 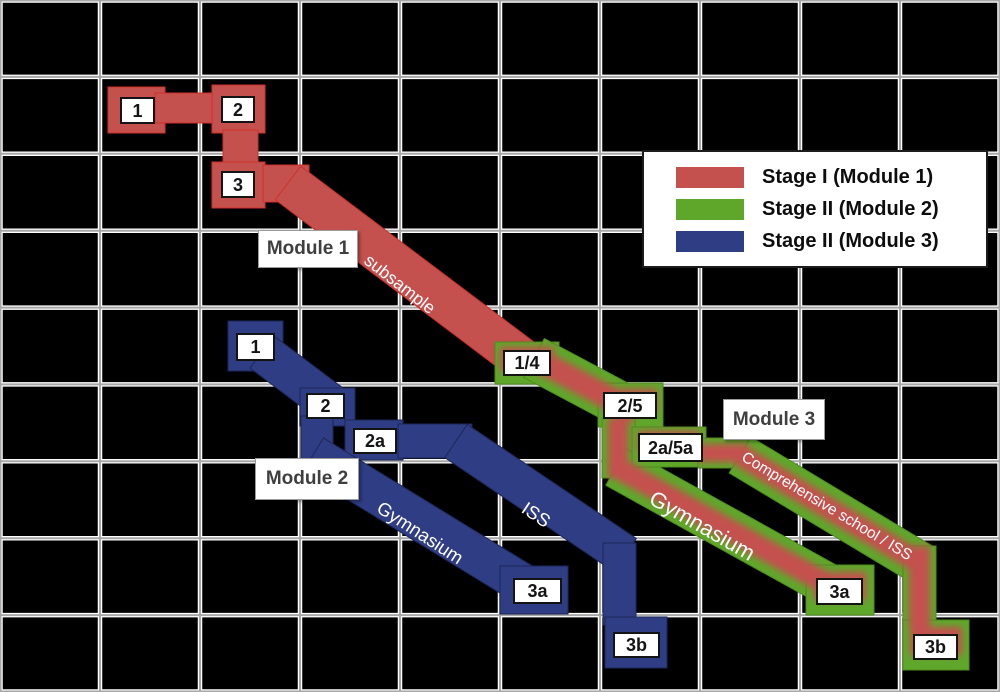 What do you see at coordinates (670, 447) in the screenshot?
I see `node-wave2a-5a: 2a/5a` at bounding box center [670, 447].